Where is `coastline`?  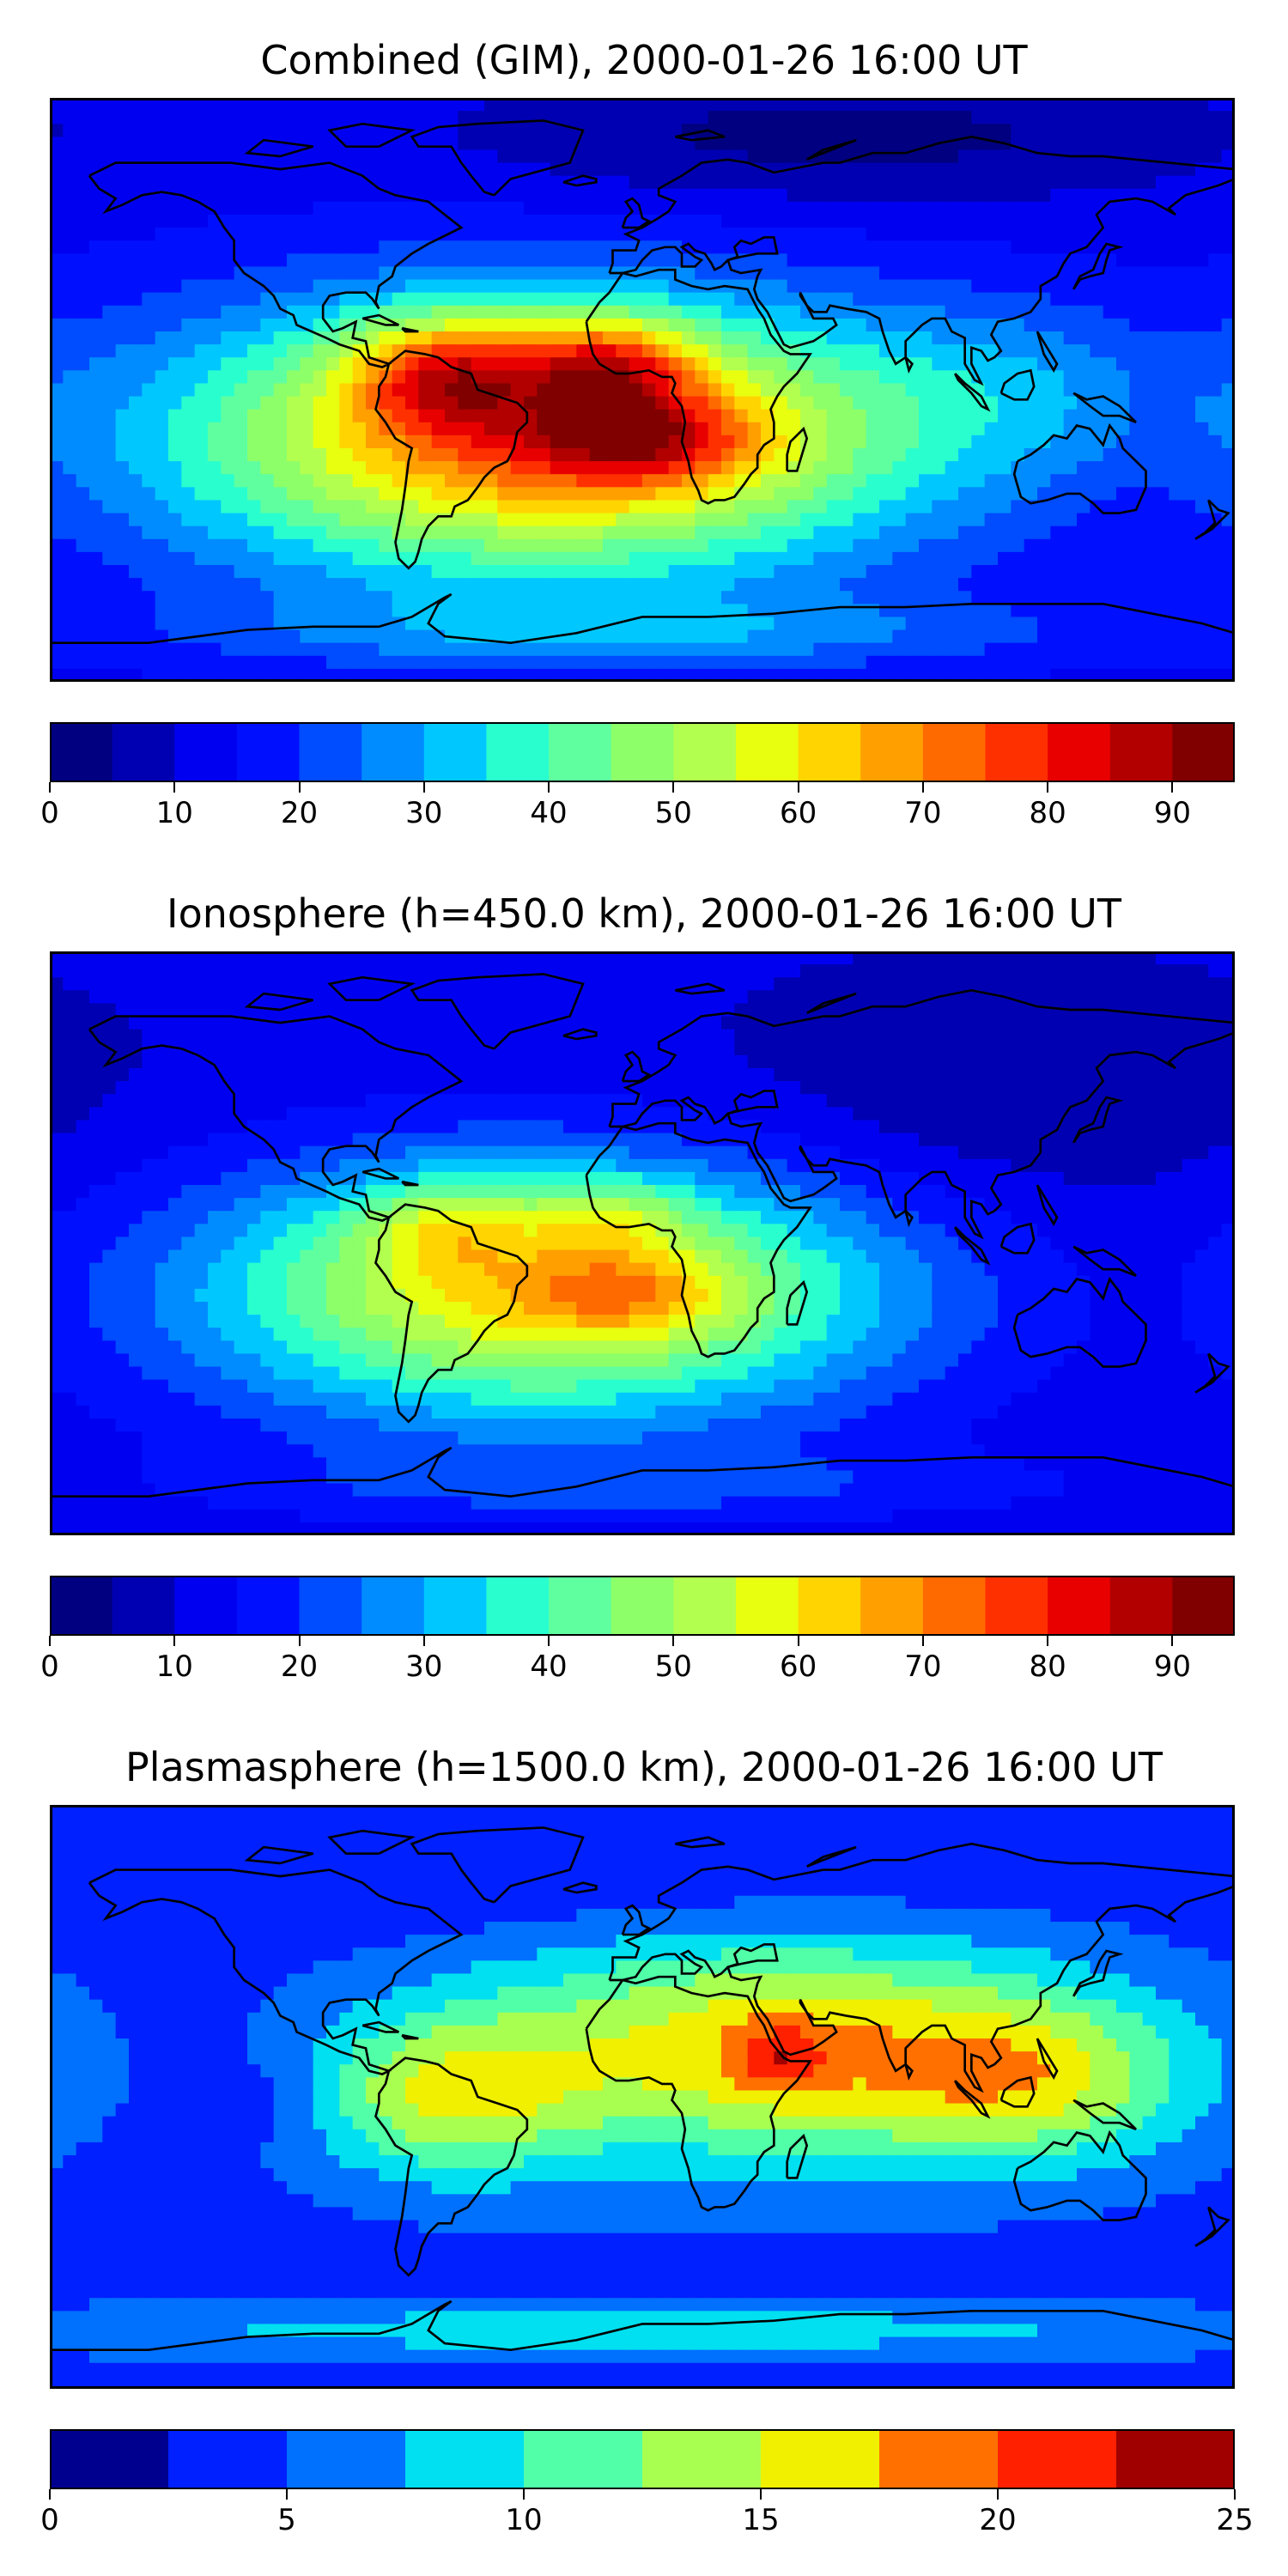 coastline is located at coordinates (1047, 353).